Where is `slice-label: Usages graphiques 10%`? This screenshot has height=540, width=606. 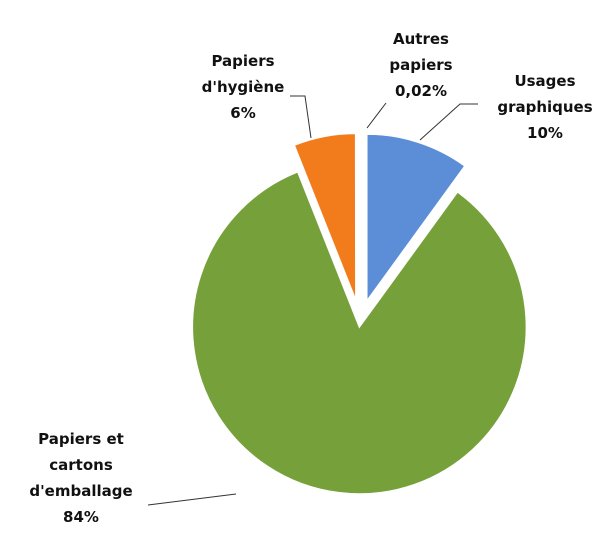 slice-label: Usages graphiques 10% is located at coordinates (545, 107).